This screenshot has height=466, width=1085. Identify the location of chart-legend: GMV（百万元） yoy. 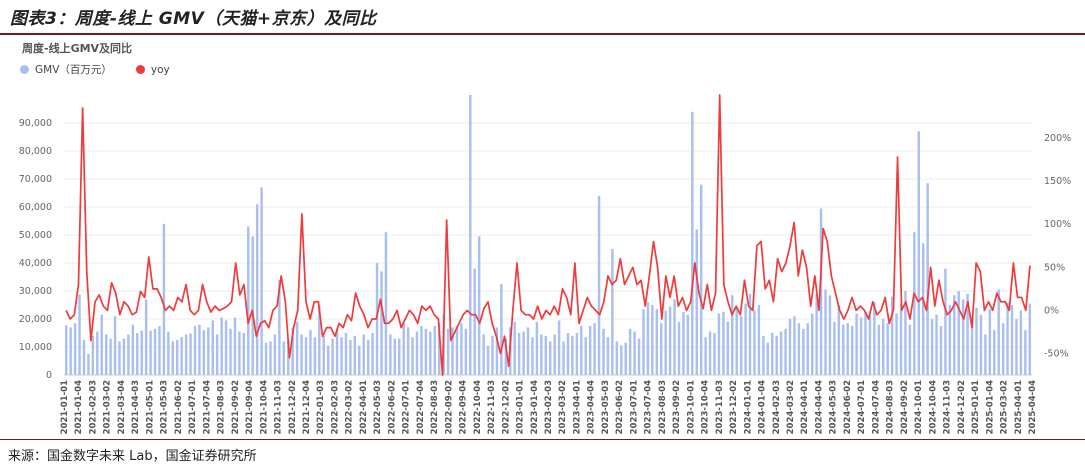
(107, 69).